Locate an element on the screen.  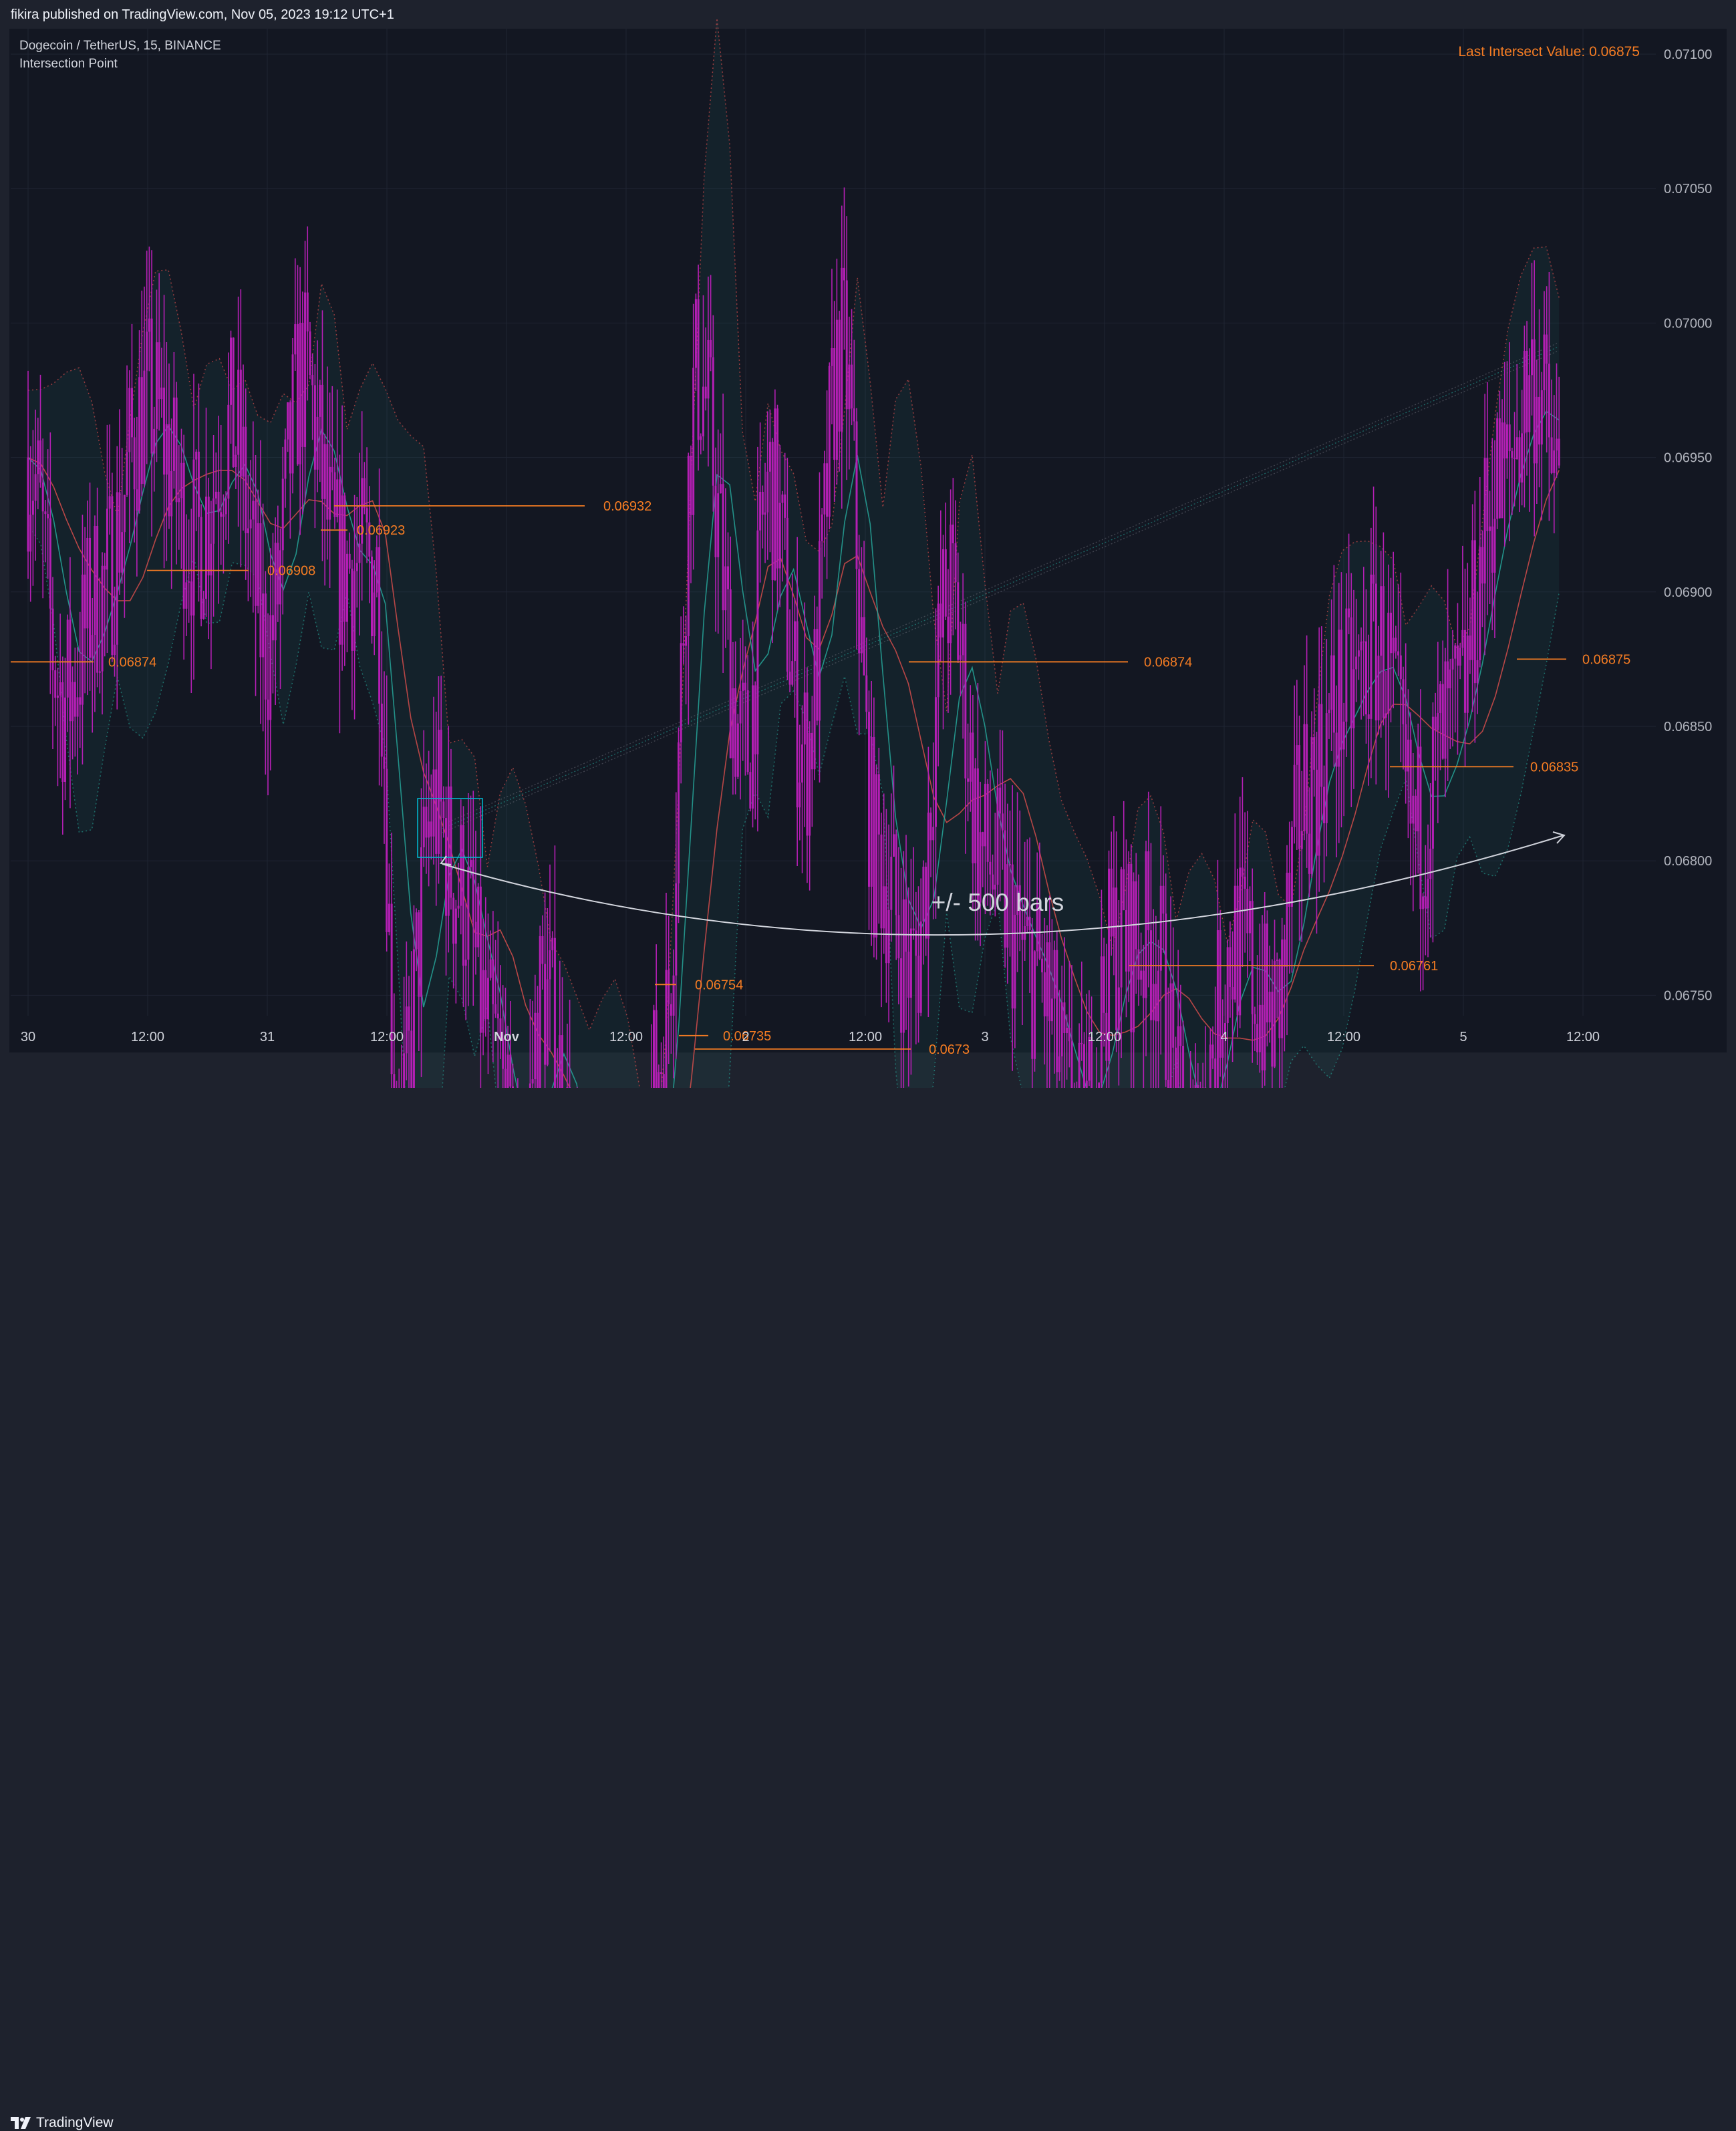
tradingview-logo-icon is located at coordinates (21, 2123).